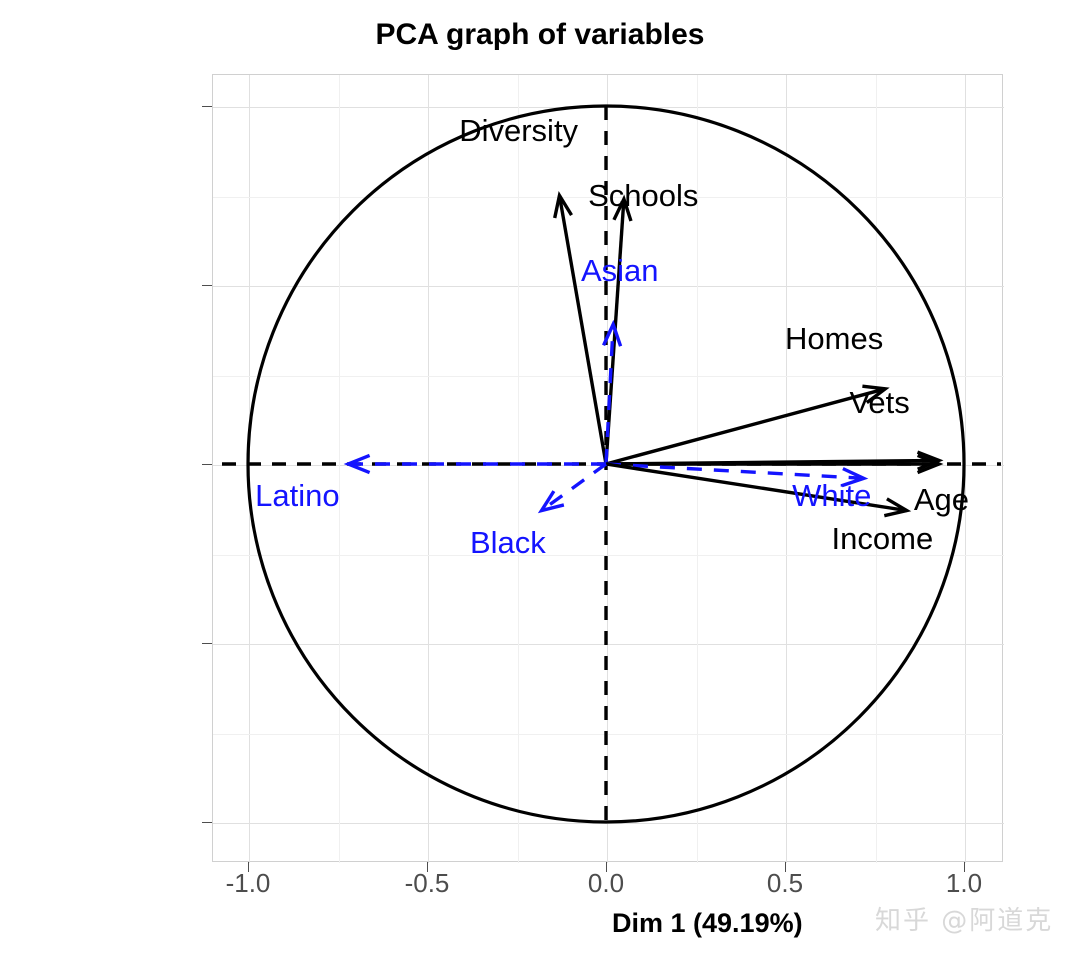  What do you see at coordinates (882, 539) in the screenshot?
I see `variable-label-income: Income` at bounding box center [882, 539].